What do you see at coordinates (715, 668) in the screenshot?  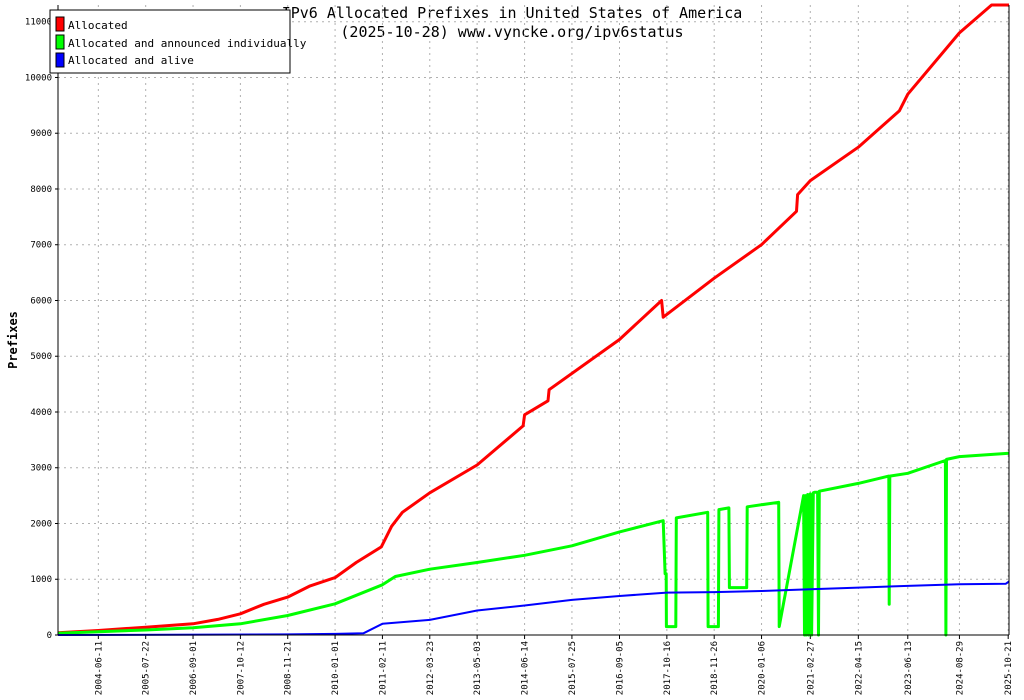 I see `x-tick-label-13: 2018-11-26` at bounding box center [715, 668].